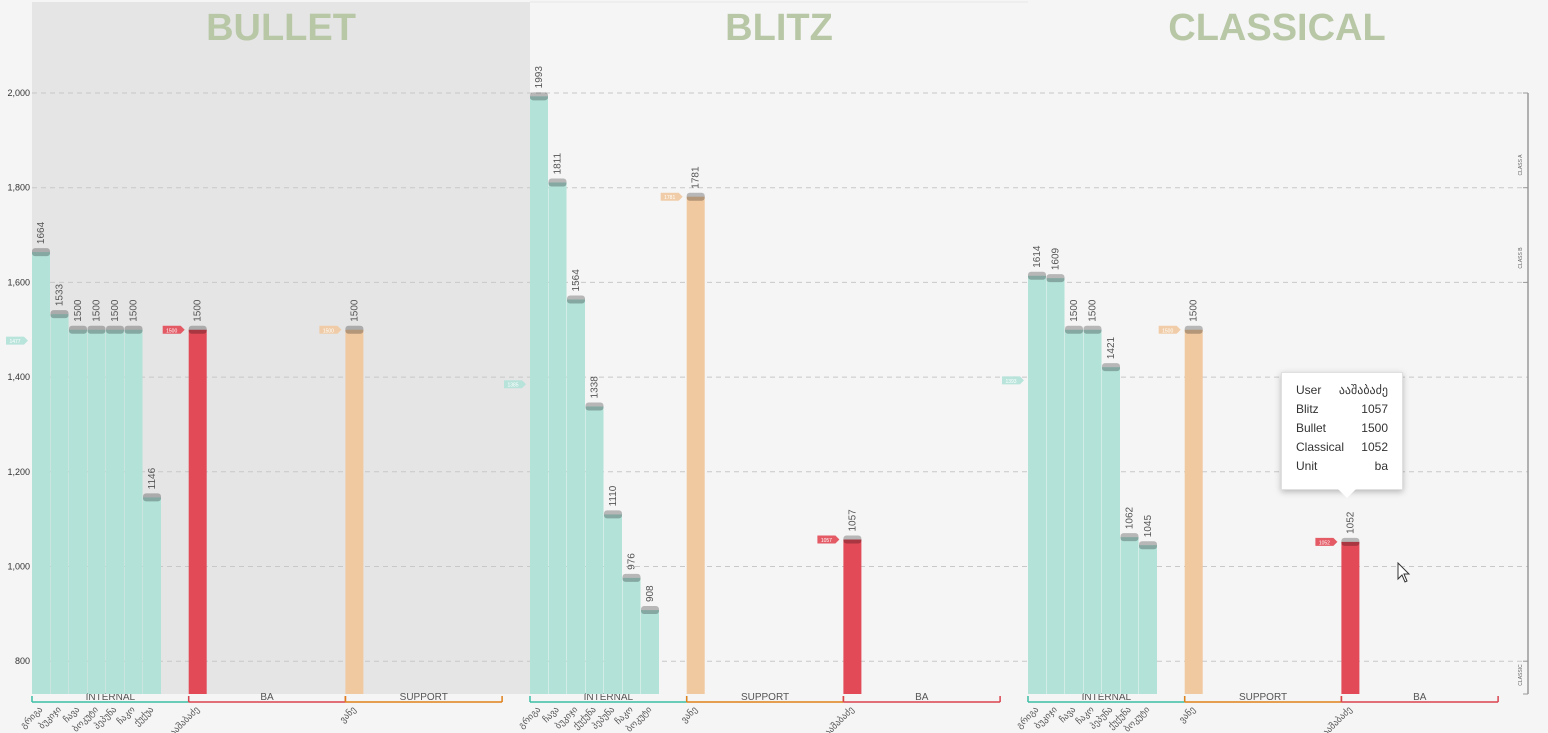  I want to click on panel-title: BLITZ, so click(779, 28).